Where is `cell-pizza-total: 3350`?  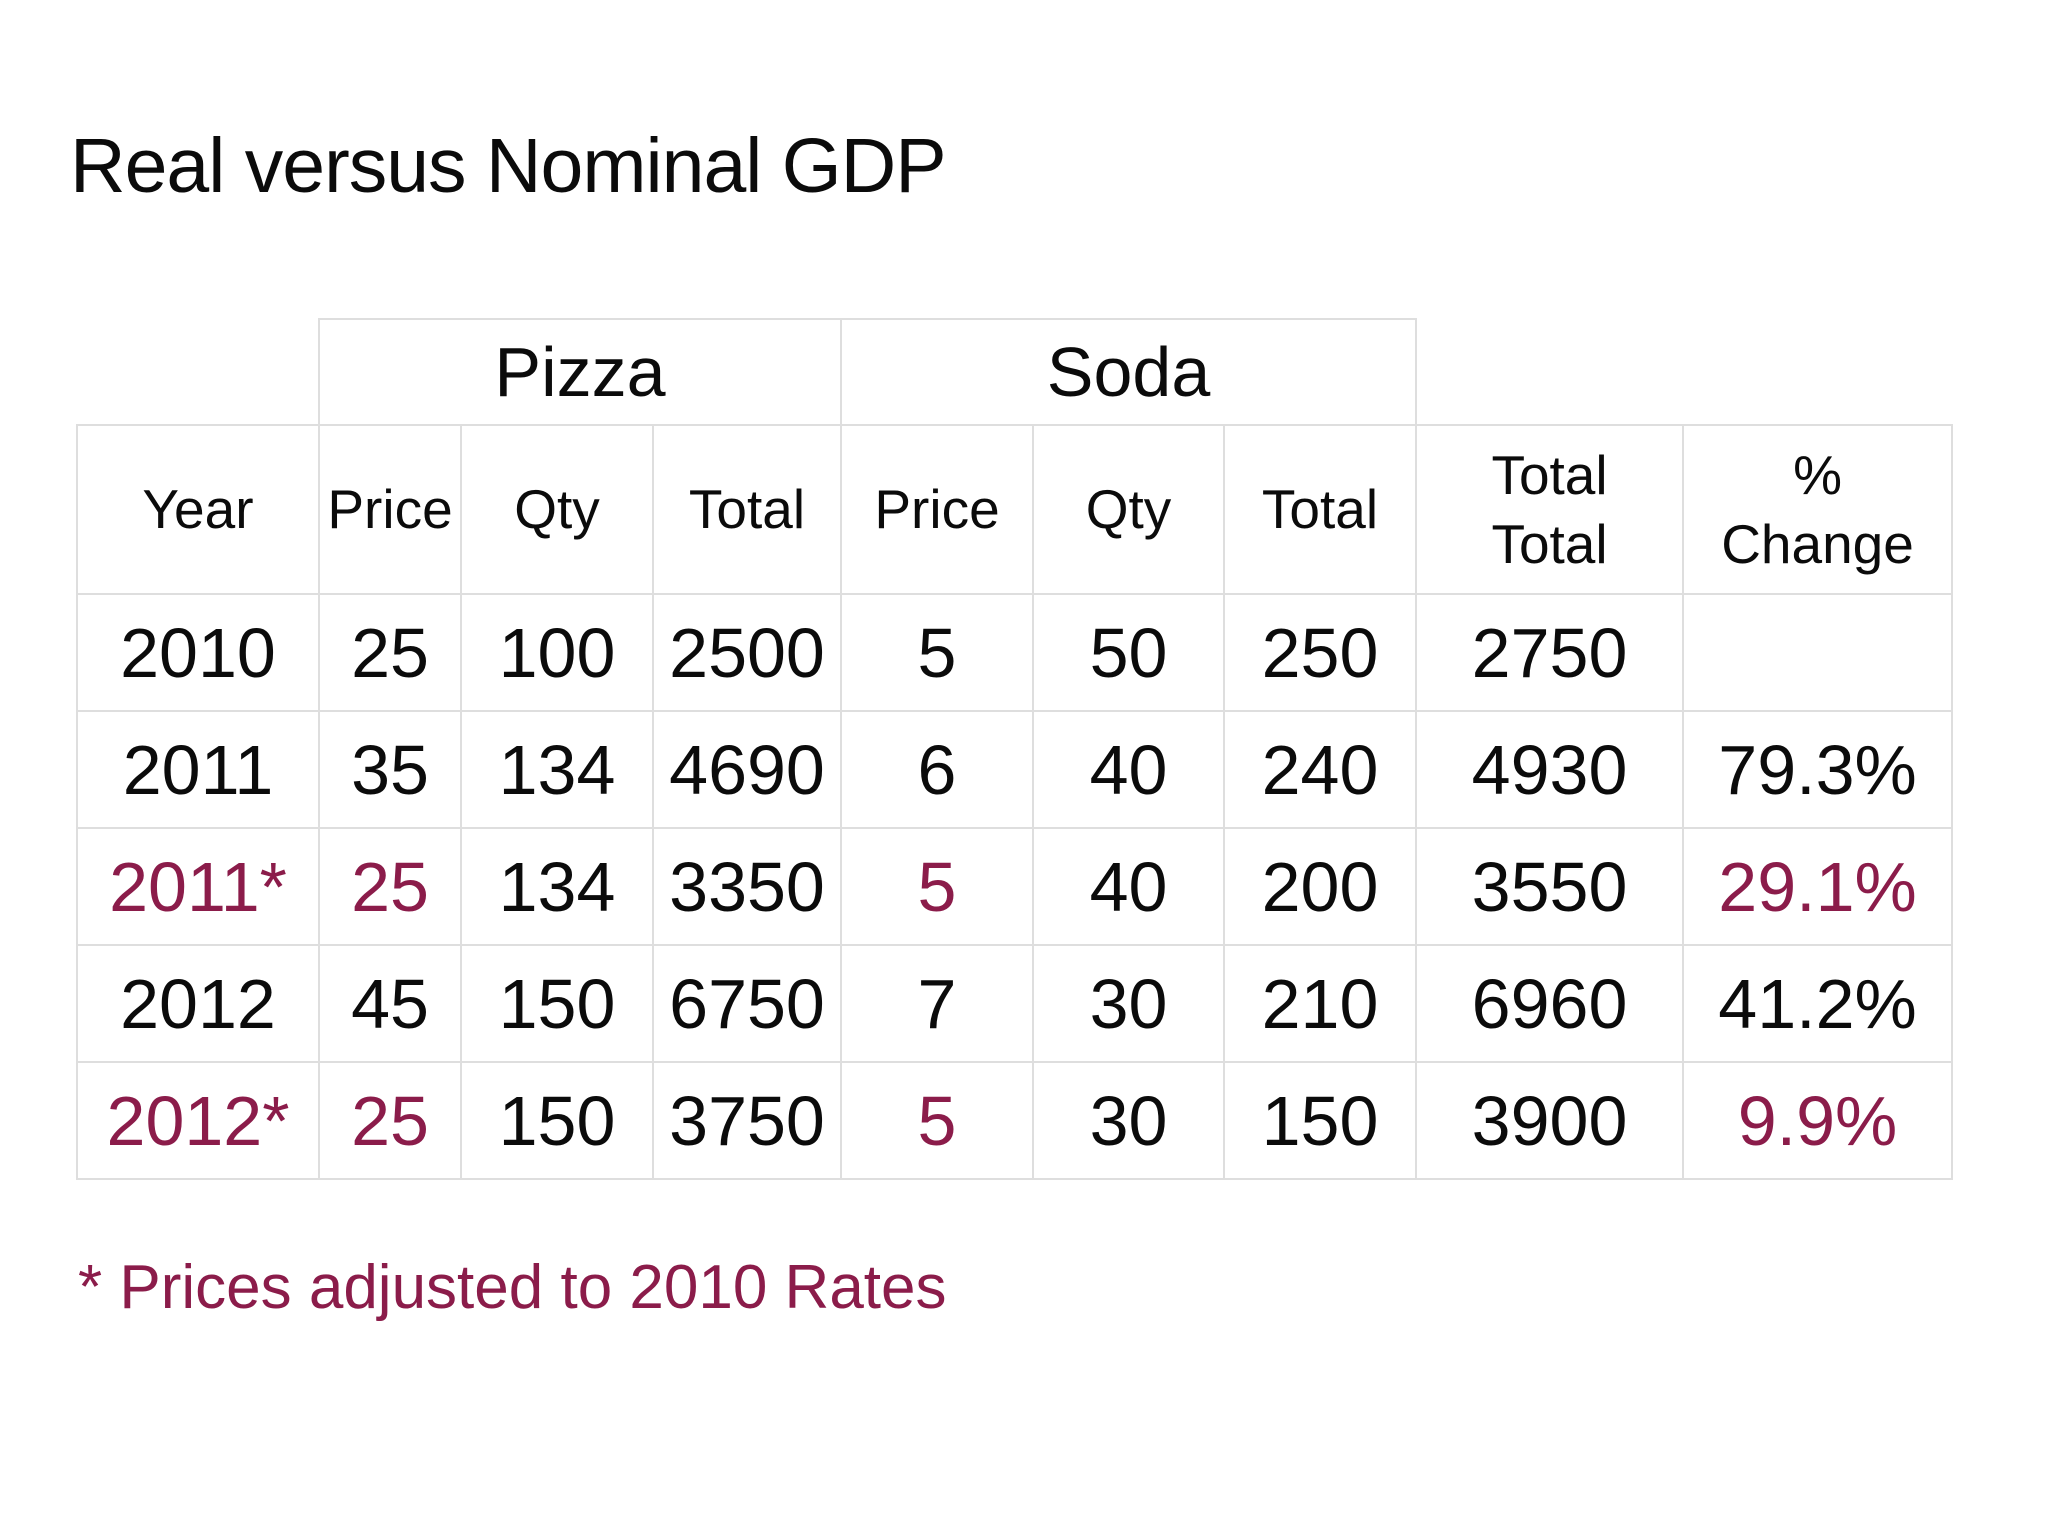
cell-pizza-total: 3350 is located at coordinates (747, 886).